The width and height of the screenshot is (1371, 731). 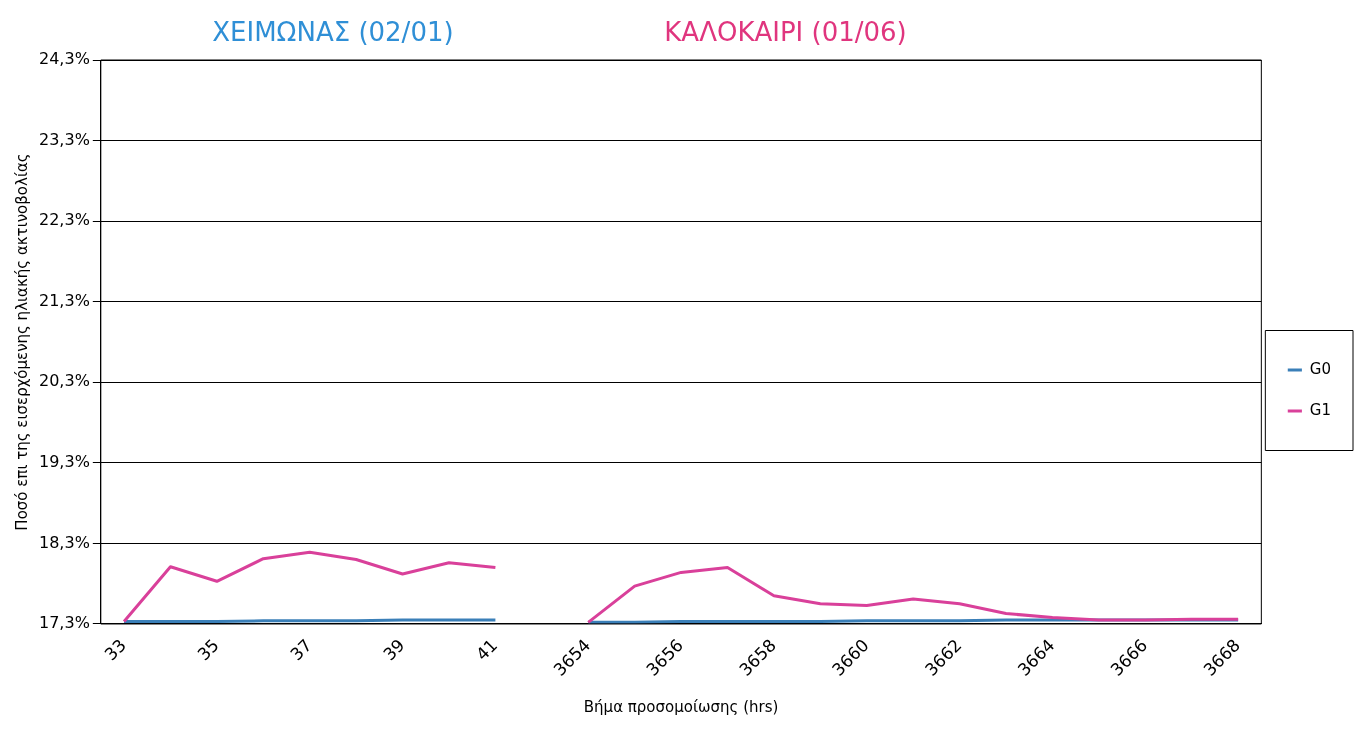 What do you see at coordinates (64, 542) in the screenshot?
I see `y-tick-label: 18,3%` at bounding box center [64, 542].